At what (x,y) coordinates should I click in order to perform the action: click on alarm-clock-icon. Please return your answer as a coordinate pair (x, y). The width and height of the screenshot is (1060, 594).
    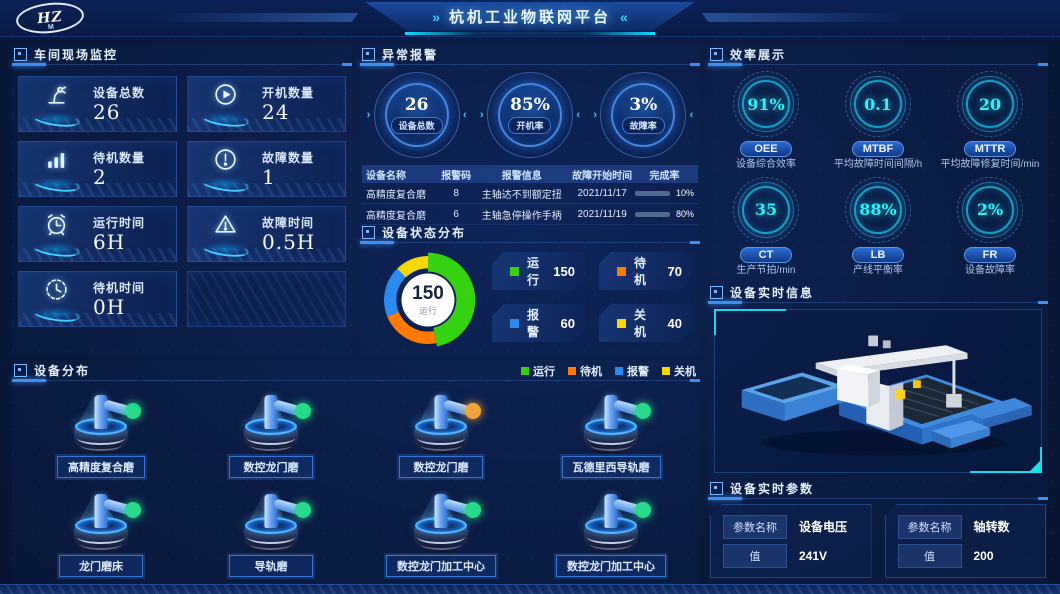
    Looking at the image, I should click on (56, 225).